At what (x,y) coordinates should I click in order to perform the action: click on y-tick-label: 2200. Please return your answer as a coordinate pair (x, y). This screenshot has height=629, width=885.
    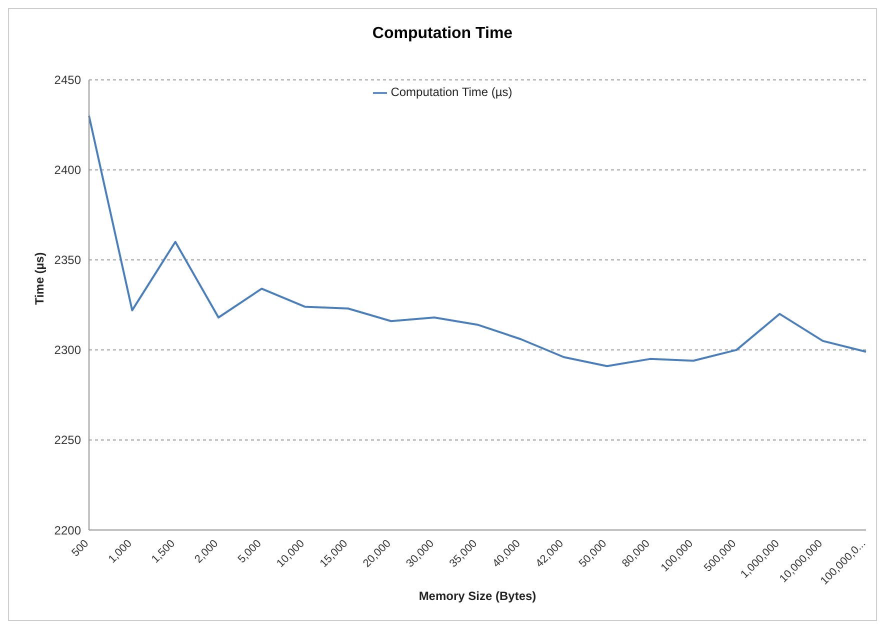
    Looking at the image, I should click on (68, 530).